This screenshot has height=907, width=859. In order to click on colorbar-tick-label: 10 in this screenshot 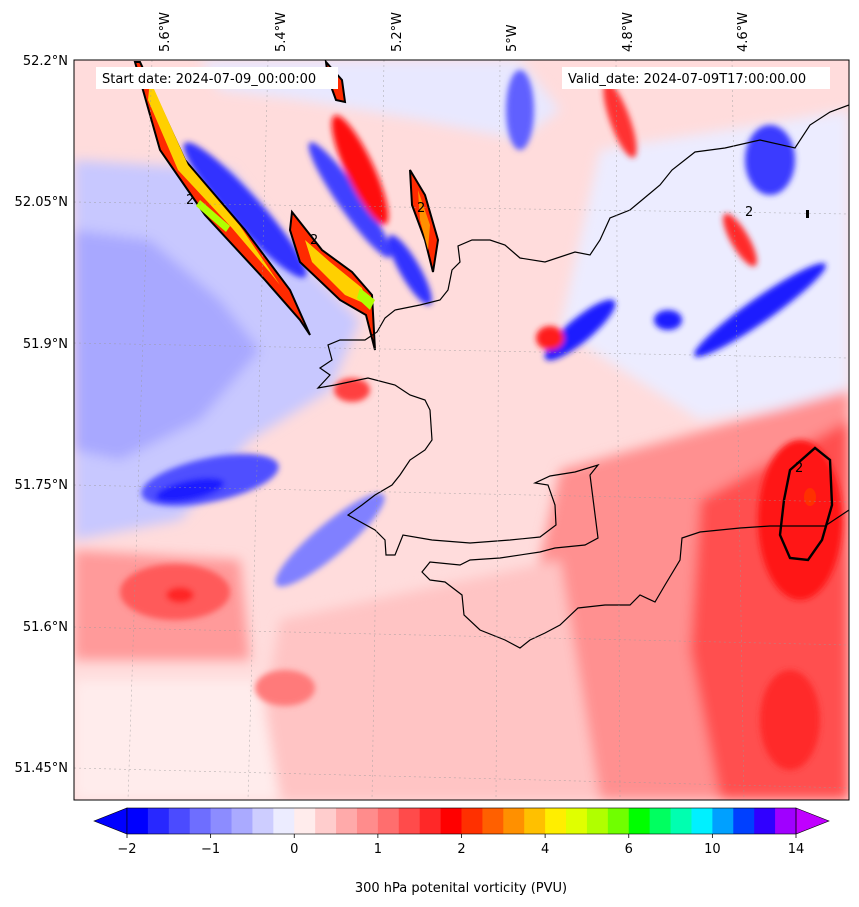, I will do `click(712, 849)`.